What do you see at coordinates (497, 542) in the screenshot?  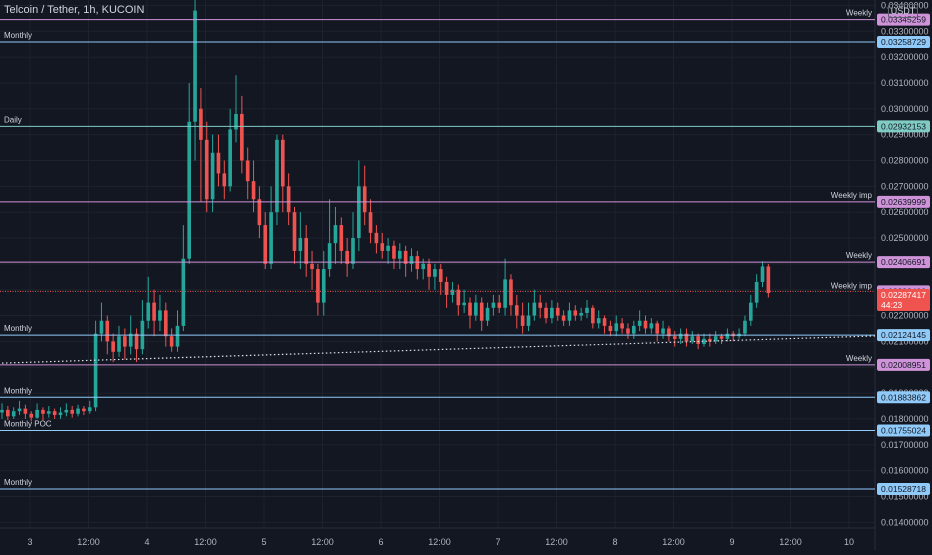 I see `x-tick-label: 7` at bounding box center [497, 542].